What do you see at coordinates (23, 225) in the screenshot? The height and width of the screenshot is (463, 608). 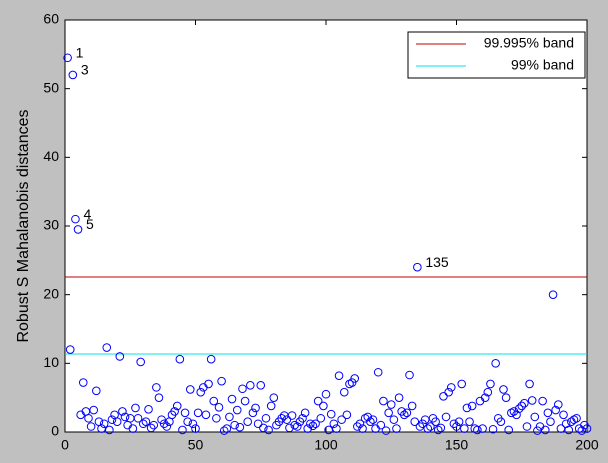 I see `y-axis-label: Robust S Mahalanobis distances` at bounding box center [23, 225].